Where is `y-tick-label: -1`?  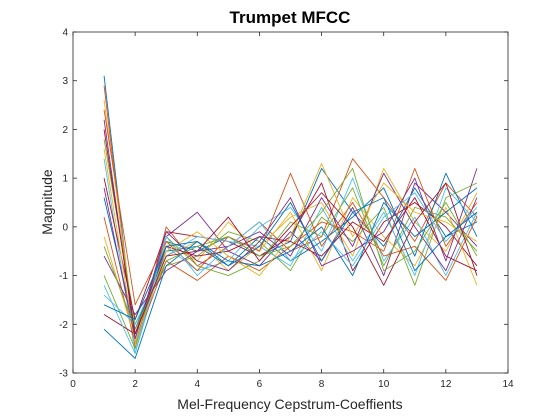
y-tick-label: -1 is located at coordinates (63, 276).